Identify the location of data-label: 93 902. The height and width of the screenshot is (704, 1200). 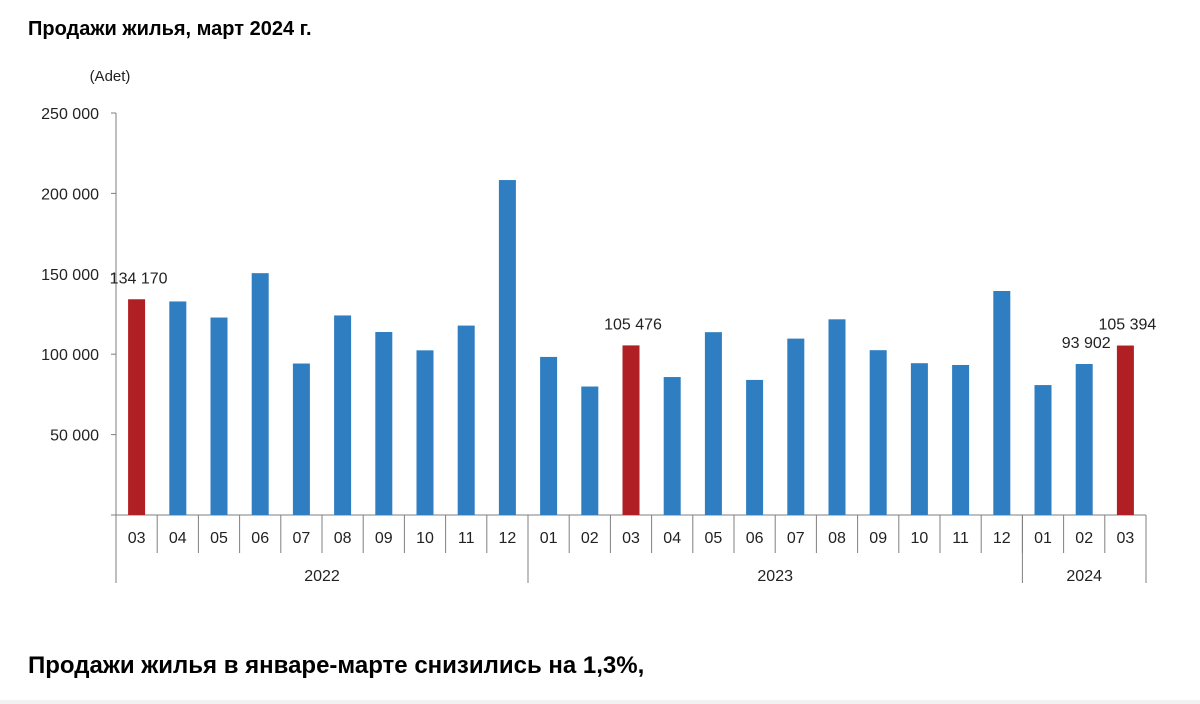
(1086, 343).